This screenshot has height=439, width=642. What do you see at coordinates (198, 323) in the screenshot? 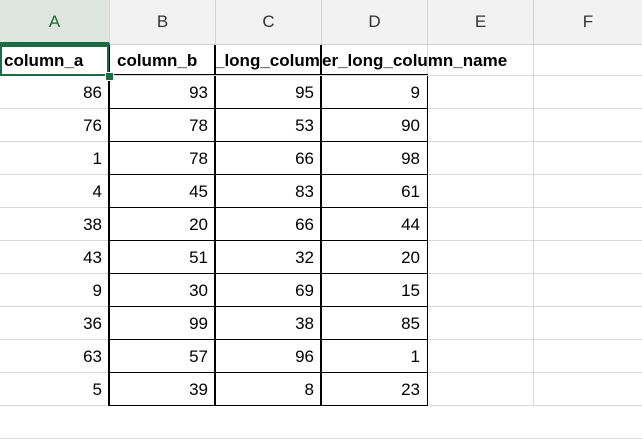
I see `table-cell: 99` at bounding box center [198, 323].